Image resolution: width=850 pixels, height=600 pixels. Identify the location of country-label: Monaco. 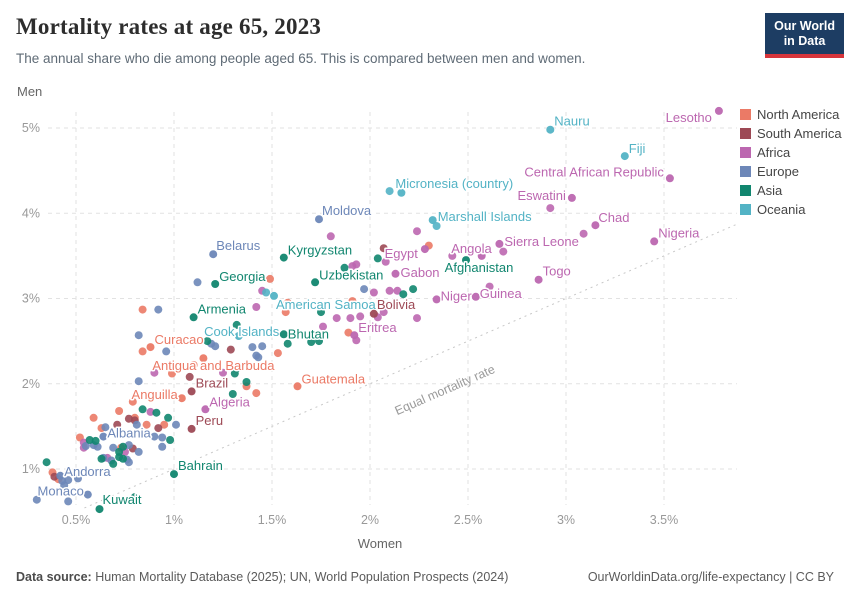
(60, 491).